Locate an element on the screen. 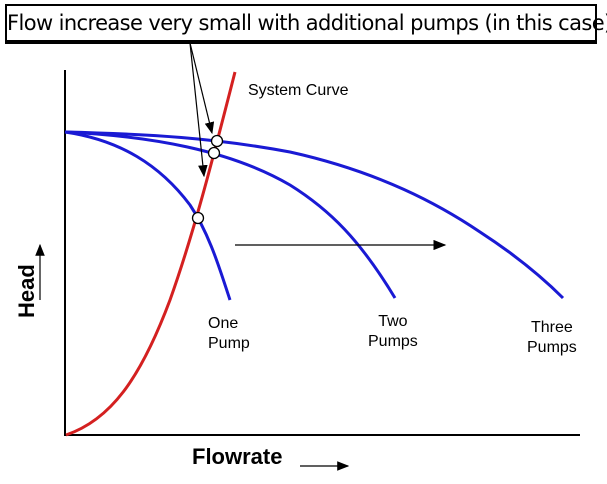 This screenshot has height=484, width=607. operating-point-two-pumps is located at coordinates (214, 153).